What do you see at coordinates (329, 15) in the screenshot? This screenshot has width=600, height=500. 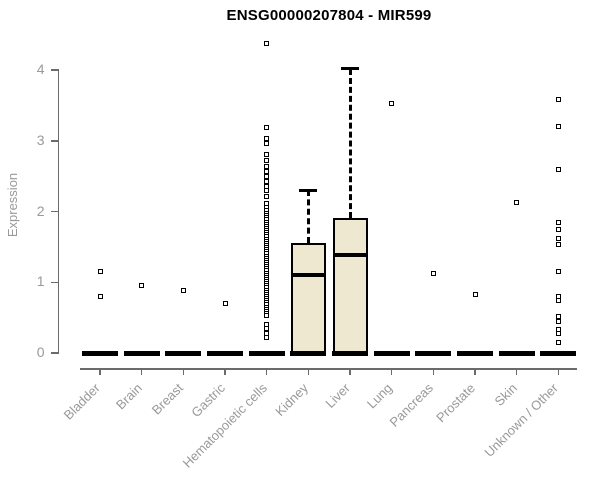 I see `chart-title: ENSG00000207804 - MIR599` at bounding box center [329, 15].